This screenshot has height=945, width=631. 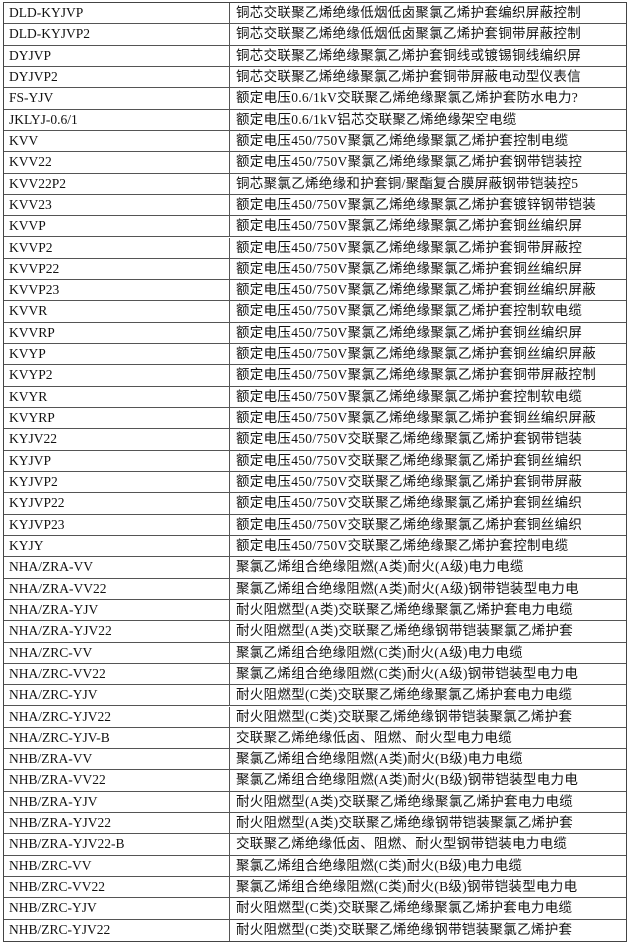 I want to click on description-cell: 聚氯乙烯组合绝缘阻燃(C类)耐火(A级)钢带铠装型电力电, so click(x=407, y=673).